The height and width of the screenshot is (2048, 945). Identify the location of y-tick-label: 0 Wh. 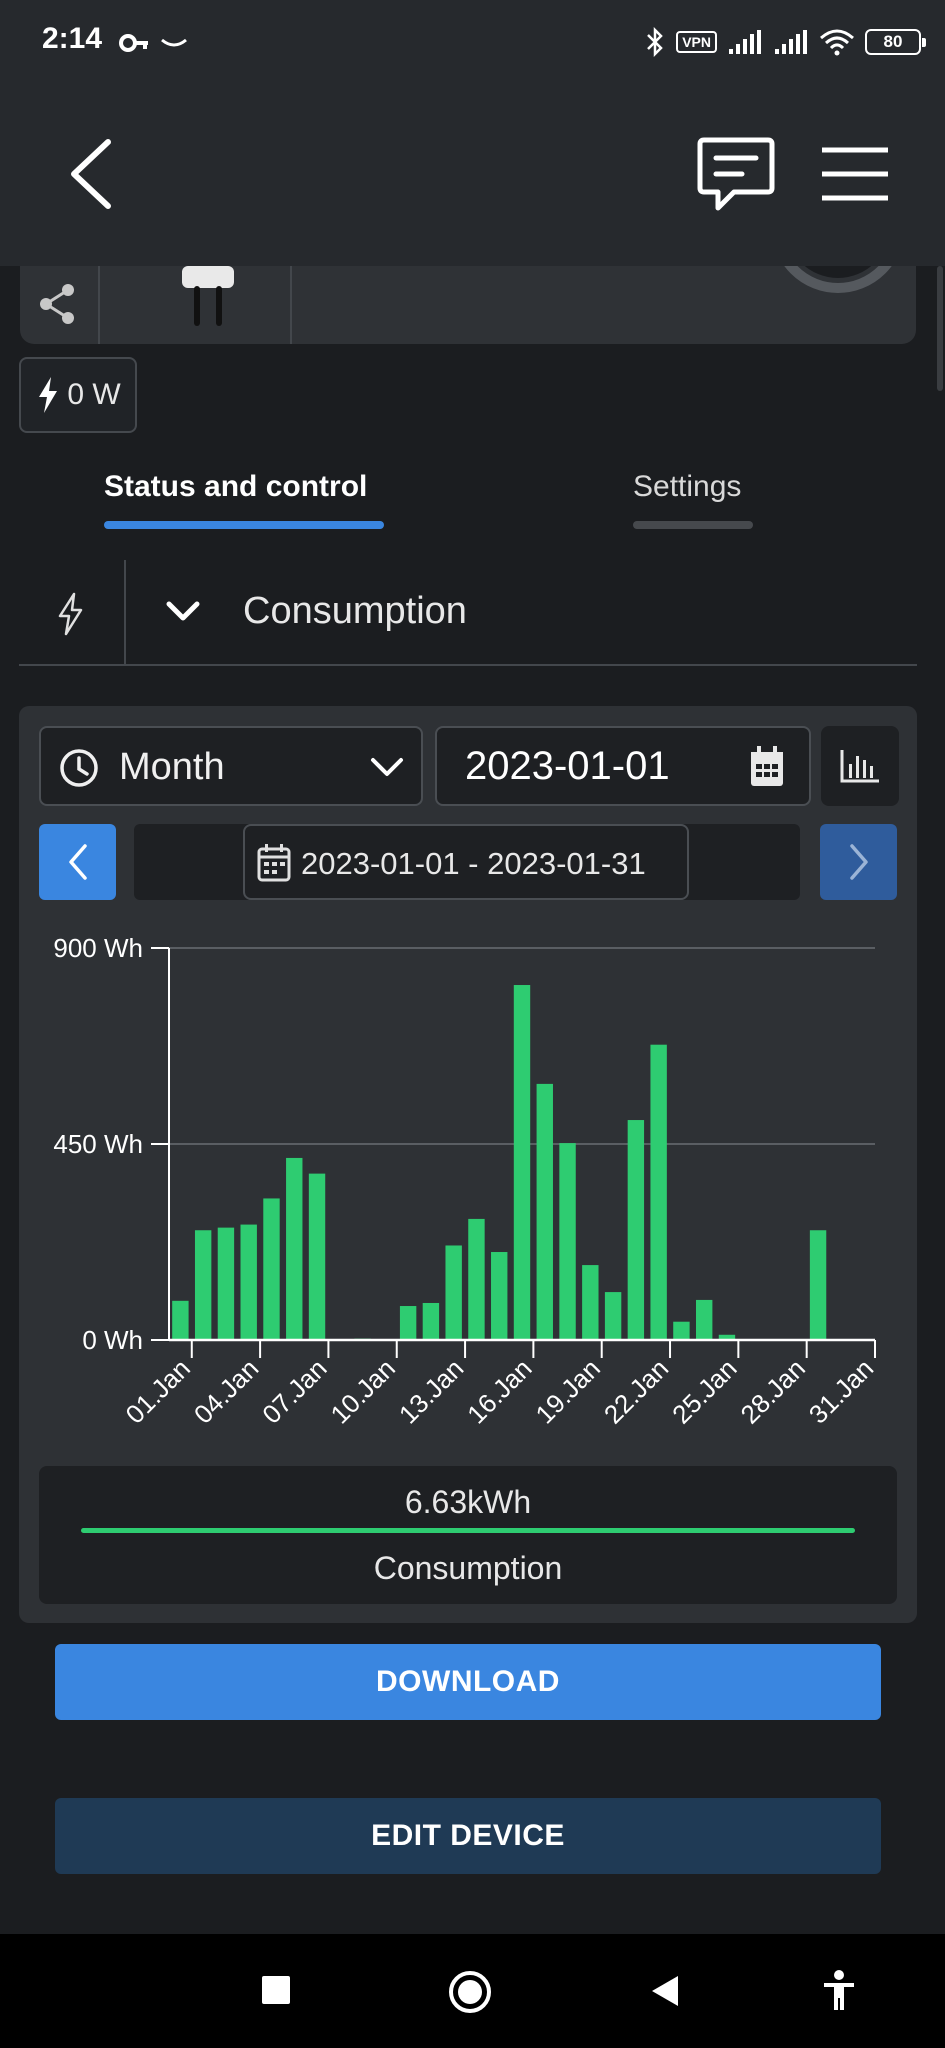
(112, 1340).